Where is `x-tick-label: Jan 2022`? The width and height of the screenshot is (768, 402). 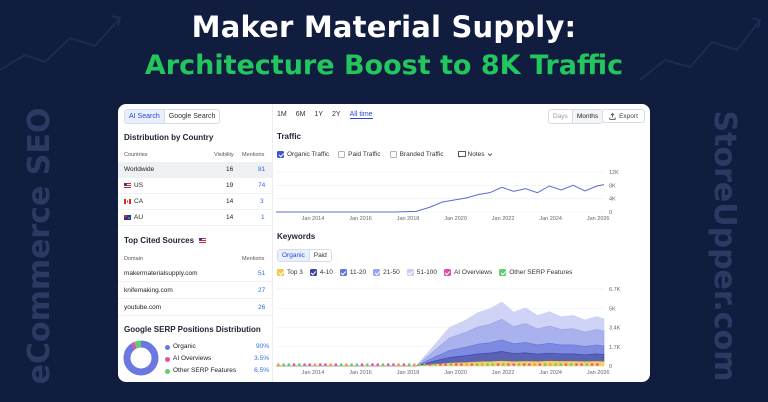 x-tick-label: Jan 2022 is located at coordinates (503, 219).